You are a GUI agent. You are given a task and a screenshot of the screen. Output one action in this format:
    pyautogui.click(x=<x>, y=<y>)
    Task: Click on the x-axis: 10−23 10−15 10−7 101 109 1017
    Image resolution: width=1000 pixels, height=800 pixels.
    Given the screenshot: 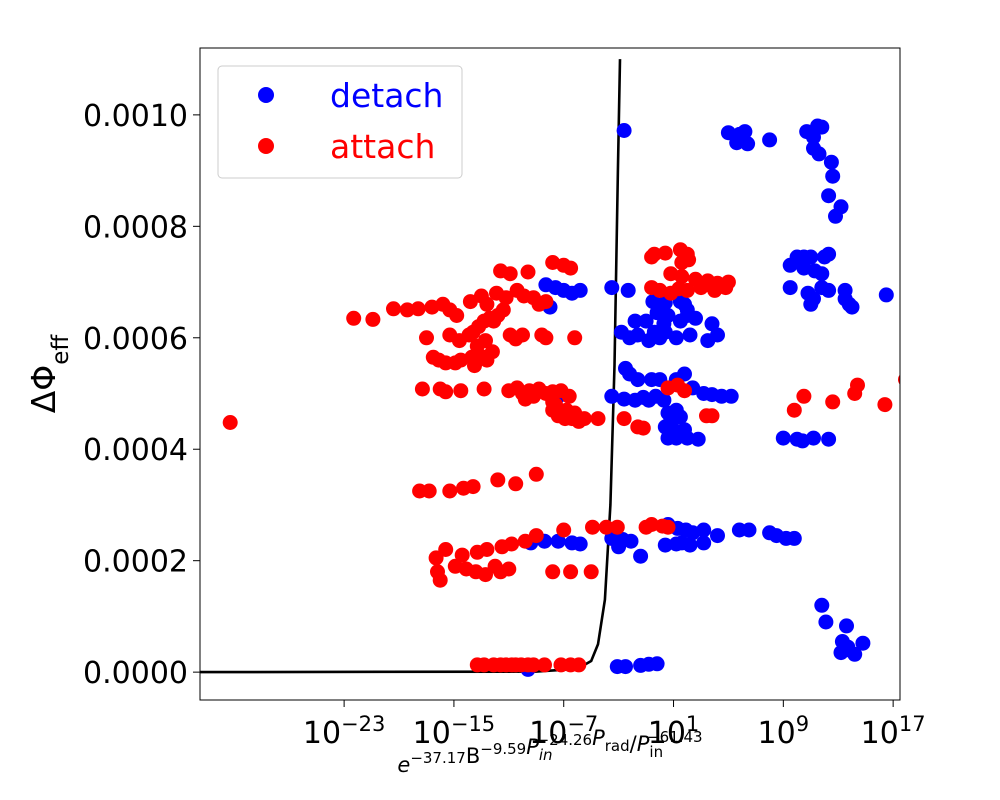 What is the action you would take?
    pyautogui.click(x=614, y=725)
    